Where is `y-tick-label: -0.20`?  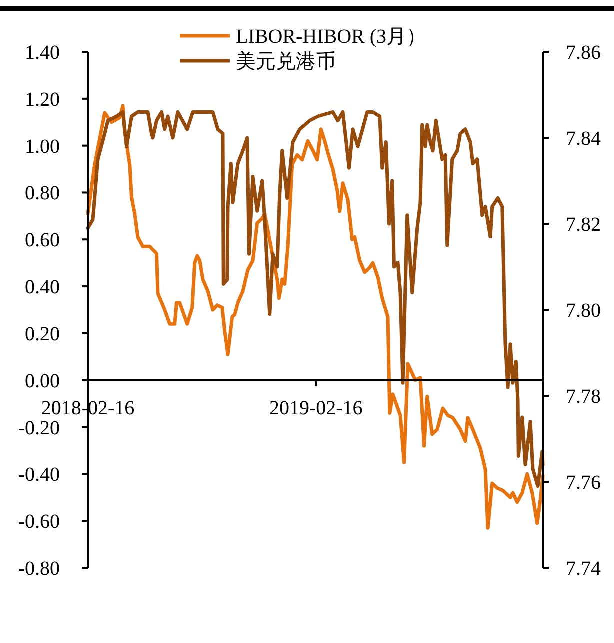
y-tick-label: -0.20 is located at coordinates (39, 428).